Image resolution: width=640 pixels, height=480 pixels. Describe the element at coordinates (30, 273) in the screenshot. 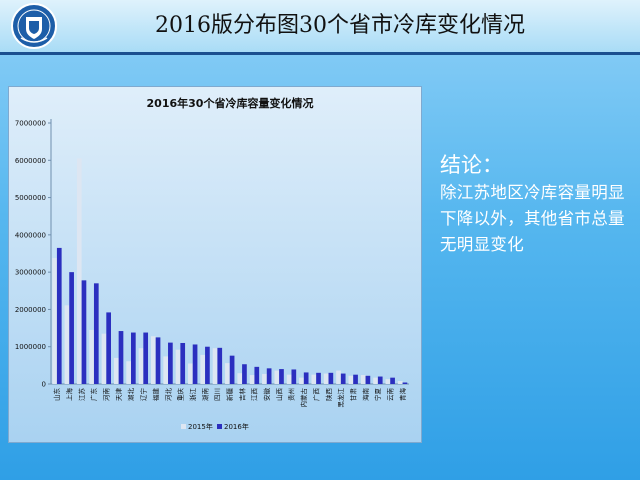

I see `y-tick-label: 3000000` at that location.